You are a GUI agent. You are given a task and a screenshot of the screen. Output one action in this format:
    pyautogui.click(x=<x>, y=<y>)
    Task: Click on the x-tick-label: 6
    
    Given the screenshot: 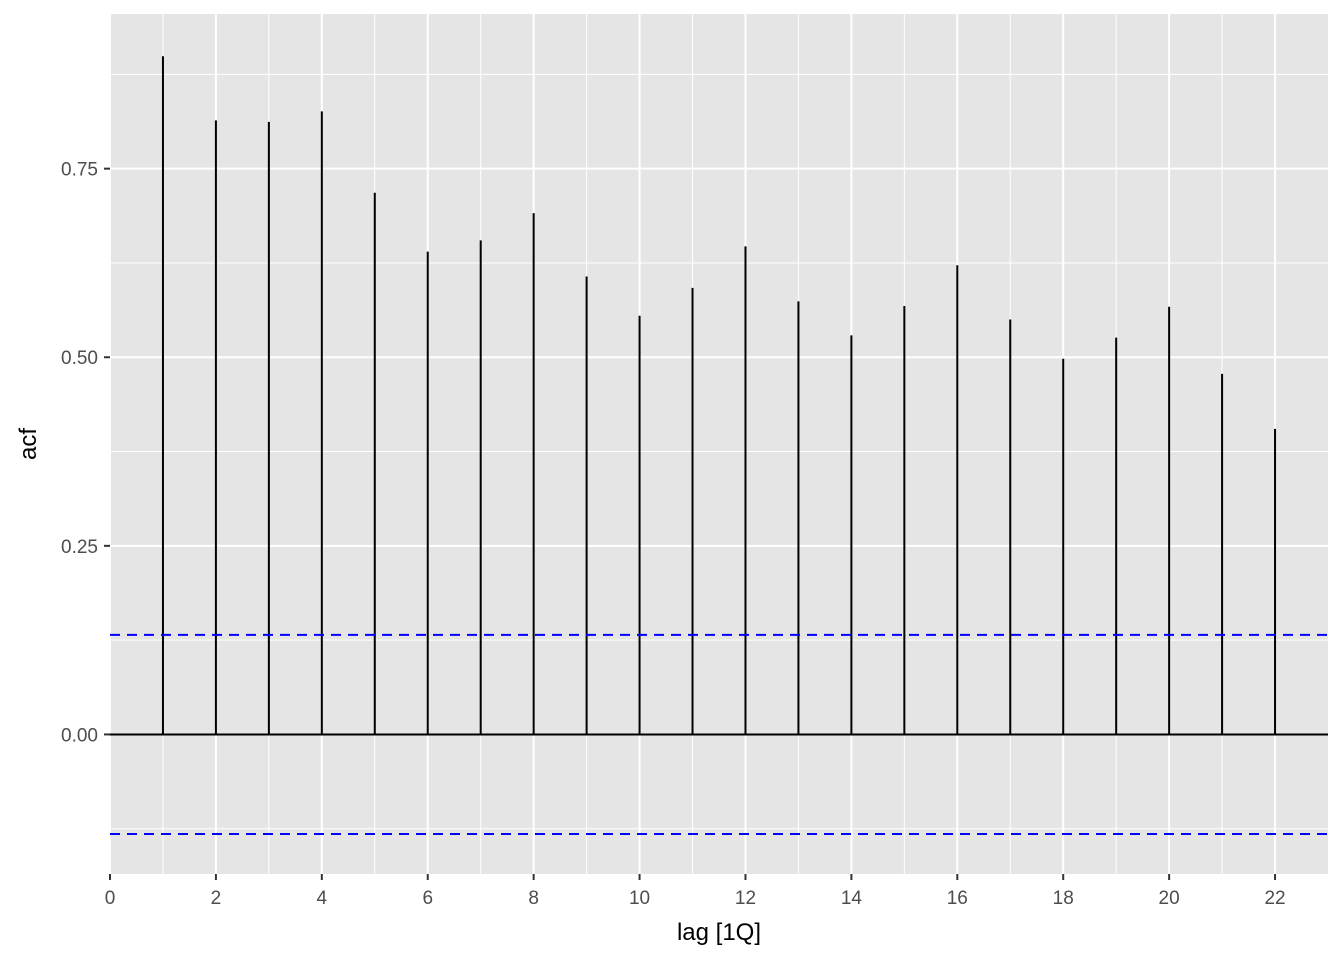 What is the action you would take?
    pyautogui.click(x=427, y=898)
    